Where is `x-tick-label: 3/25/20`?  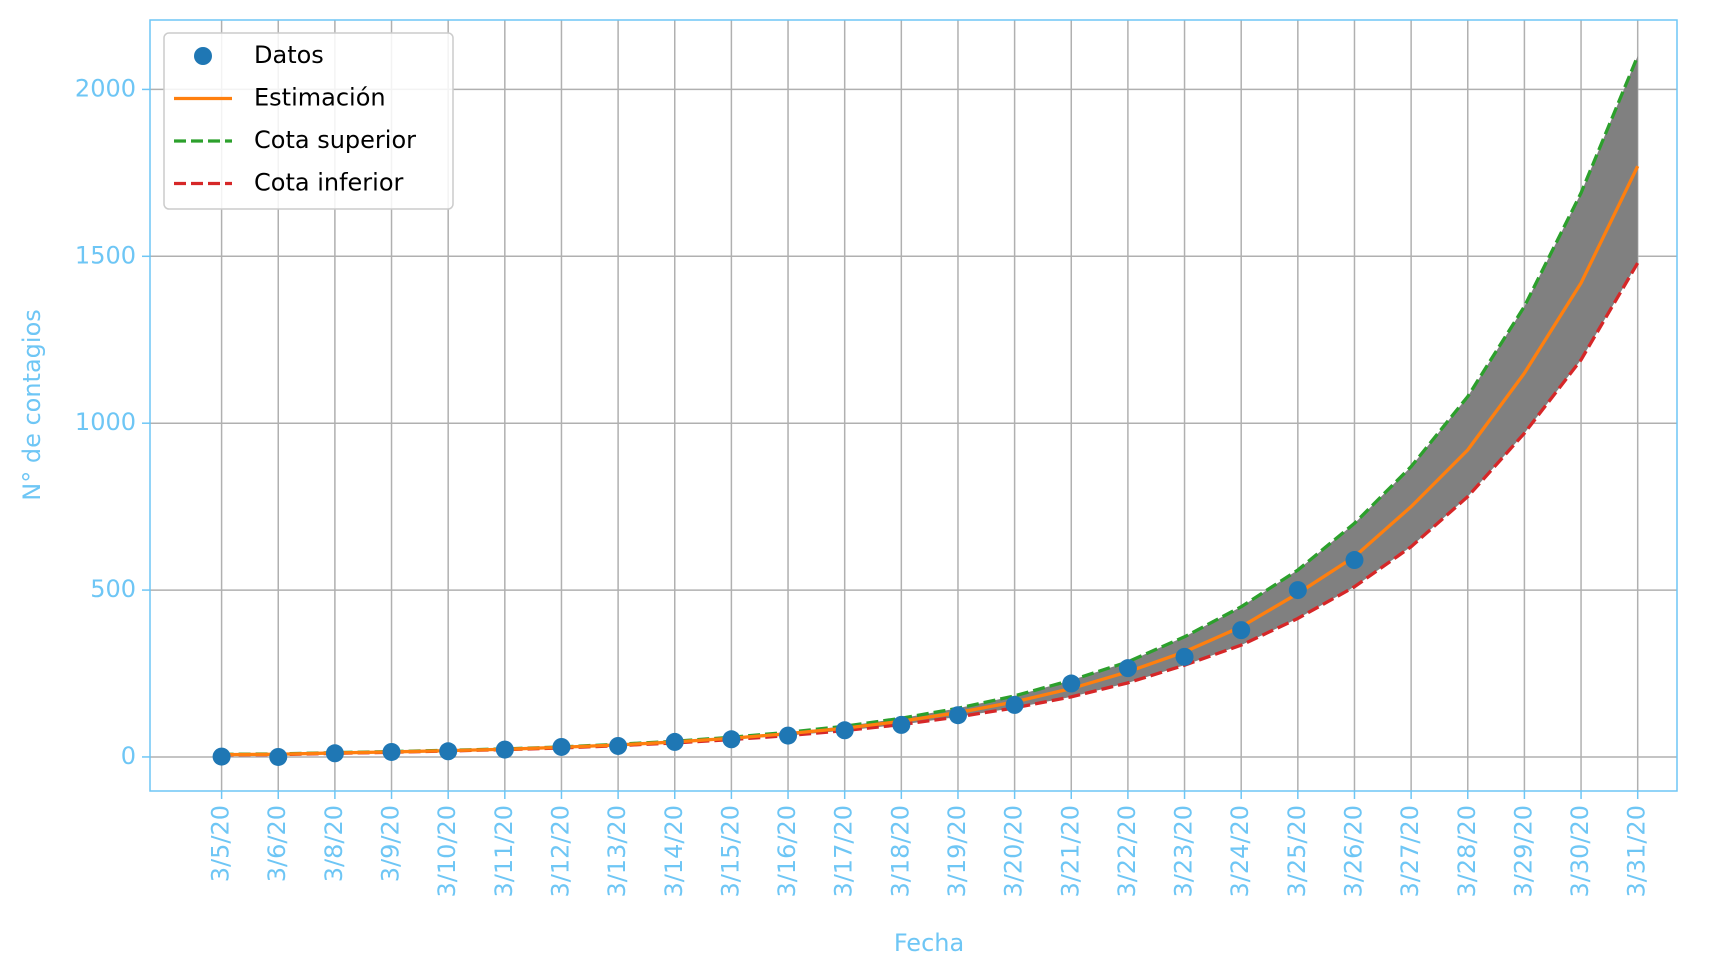
x-tick-label: 3/25/20 is located at coordinates (1297, 851).